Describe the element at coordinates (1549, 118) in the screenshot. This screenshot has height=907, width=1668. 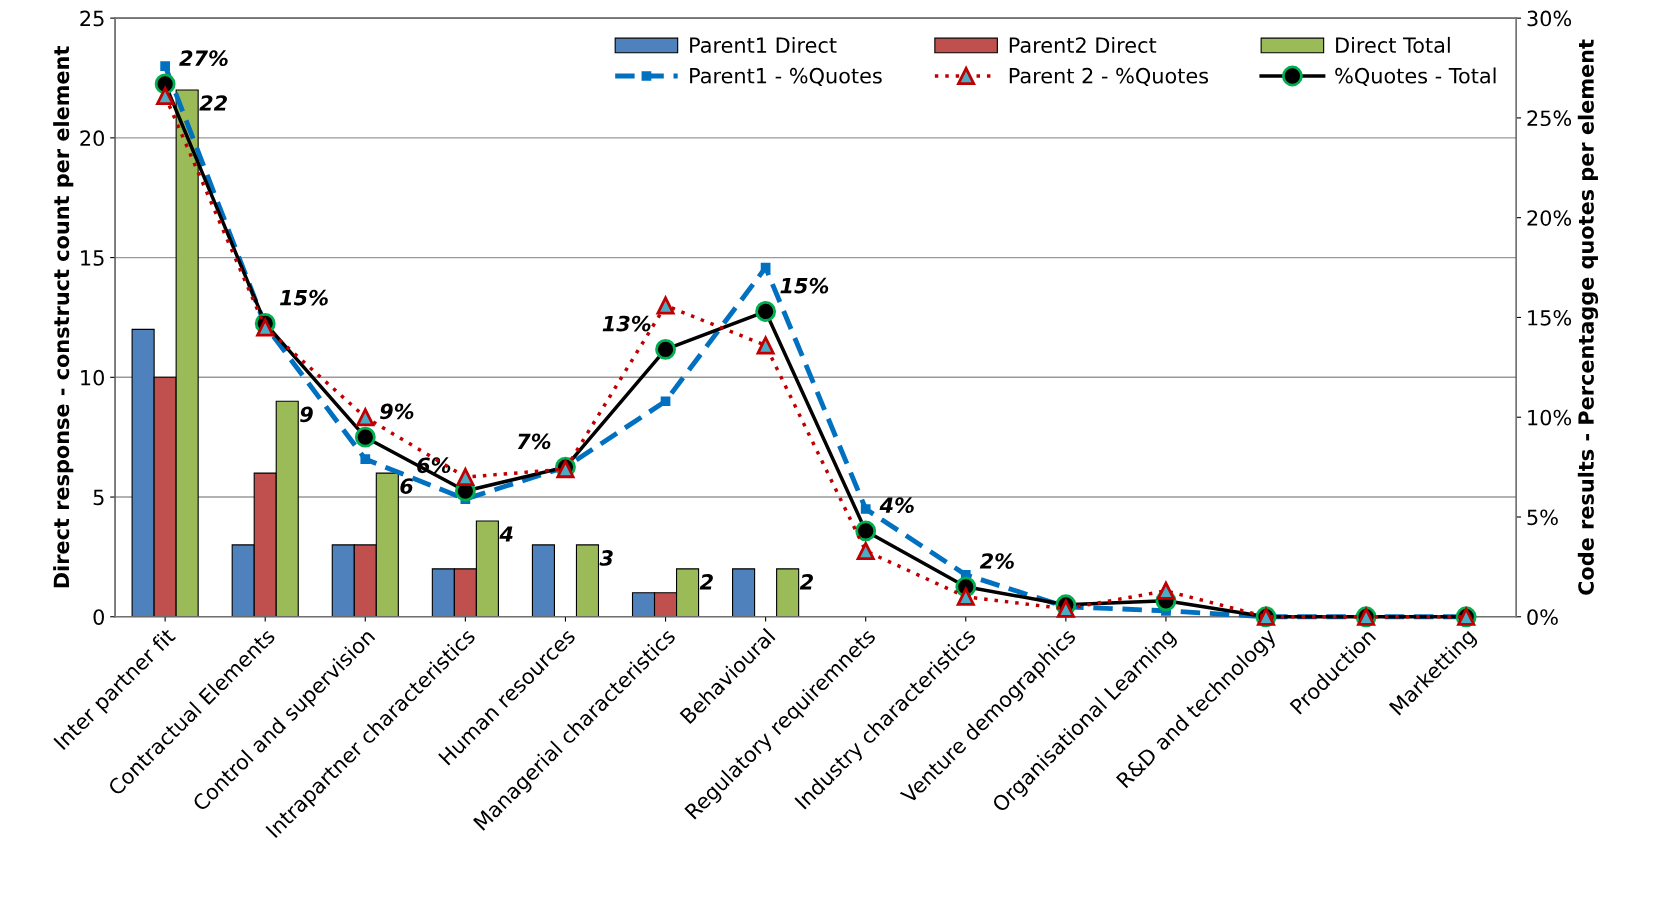
I see `y2-tick-label: 25%` at that location.